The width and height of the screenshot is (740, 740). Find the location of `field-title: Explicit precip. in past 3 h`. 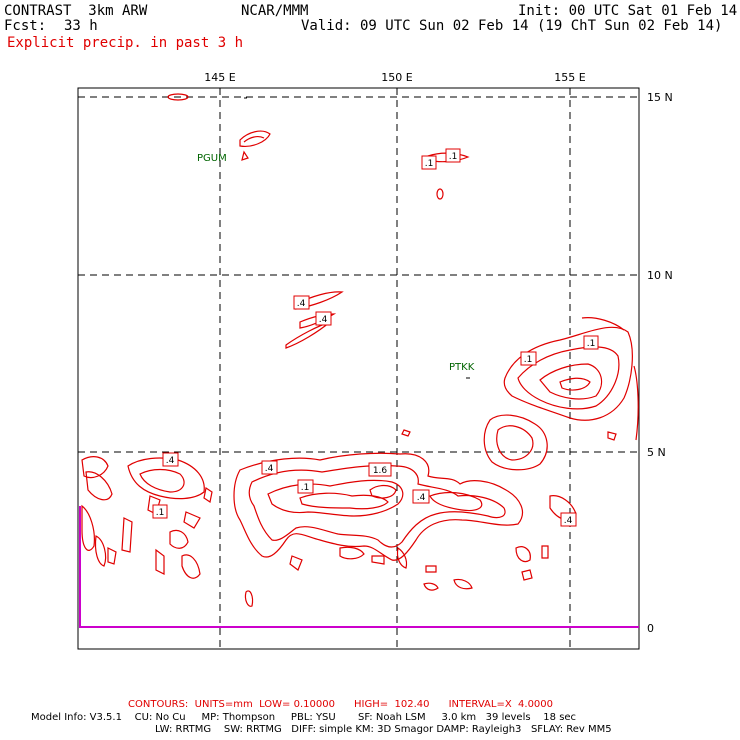

field-title: Explicit precip. in past 3 h is located at coordinates (125, 43).